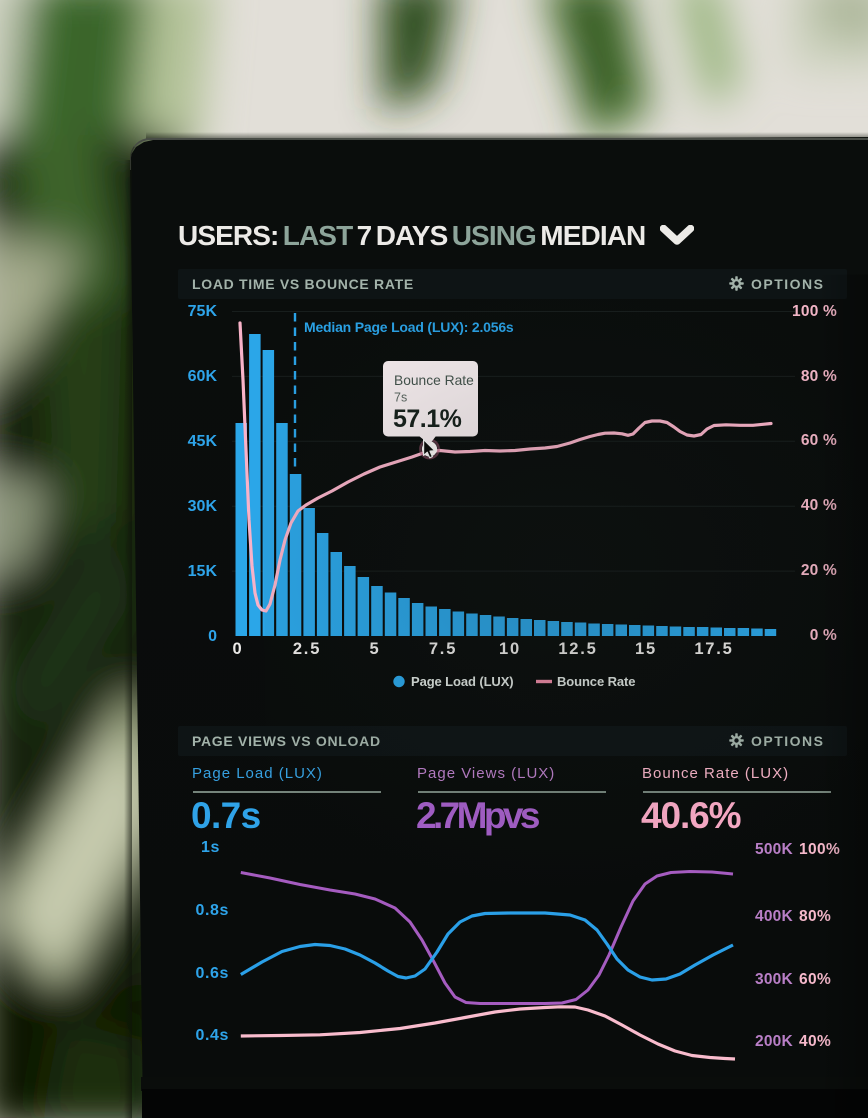  What do you see at coordinates (427, 419) in the screenshot?
I see `svg-text: 57.1%` at bounding box center [427, 419].